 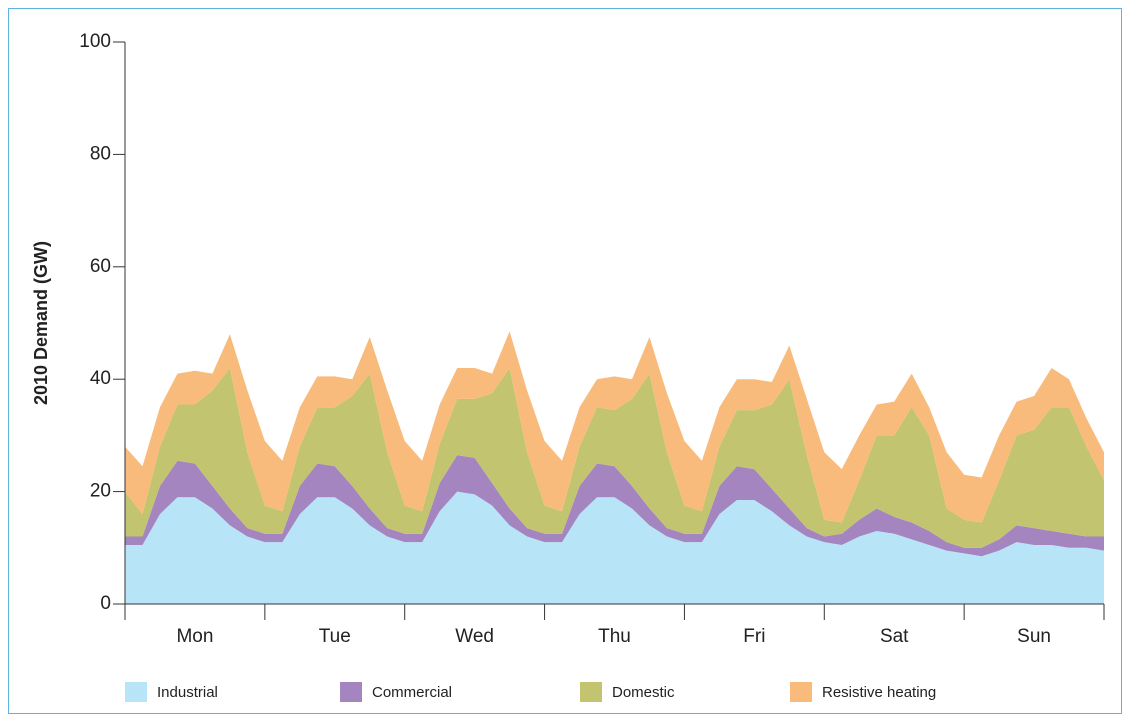 What do you see at coordinates (100, 153) in the screenshot?
I see `y-tick-label: 80` at bounding box center [100, 153].